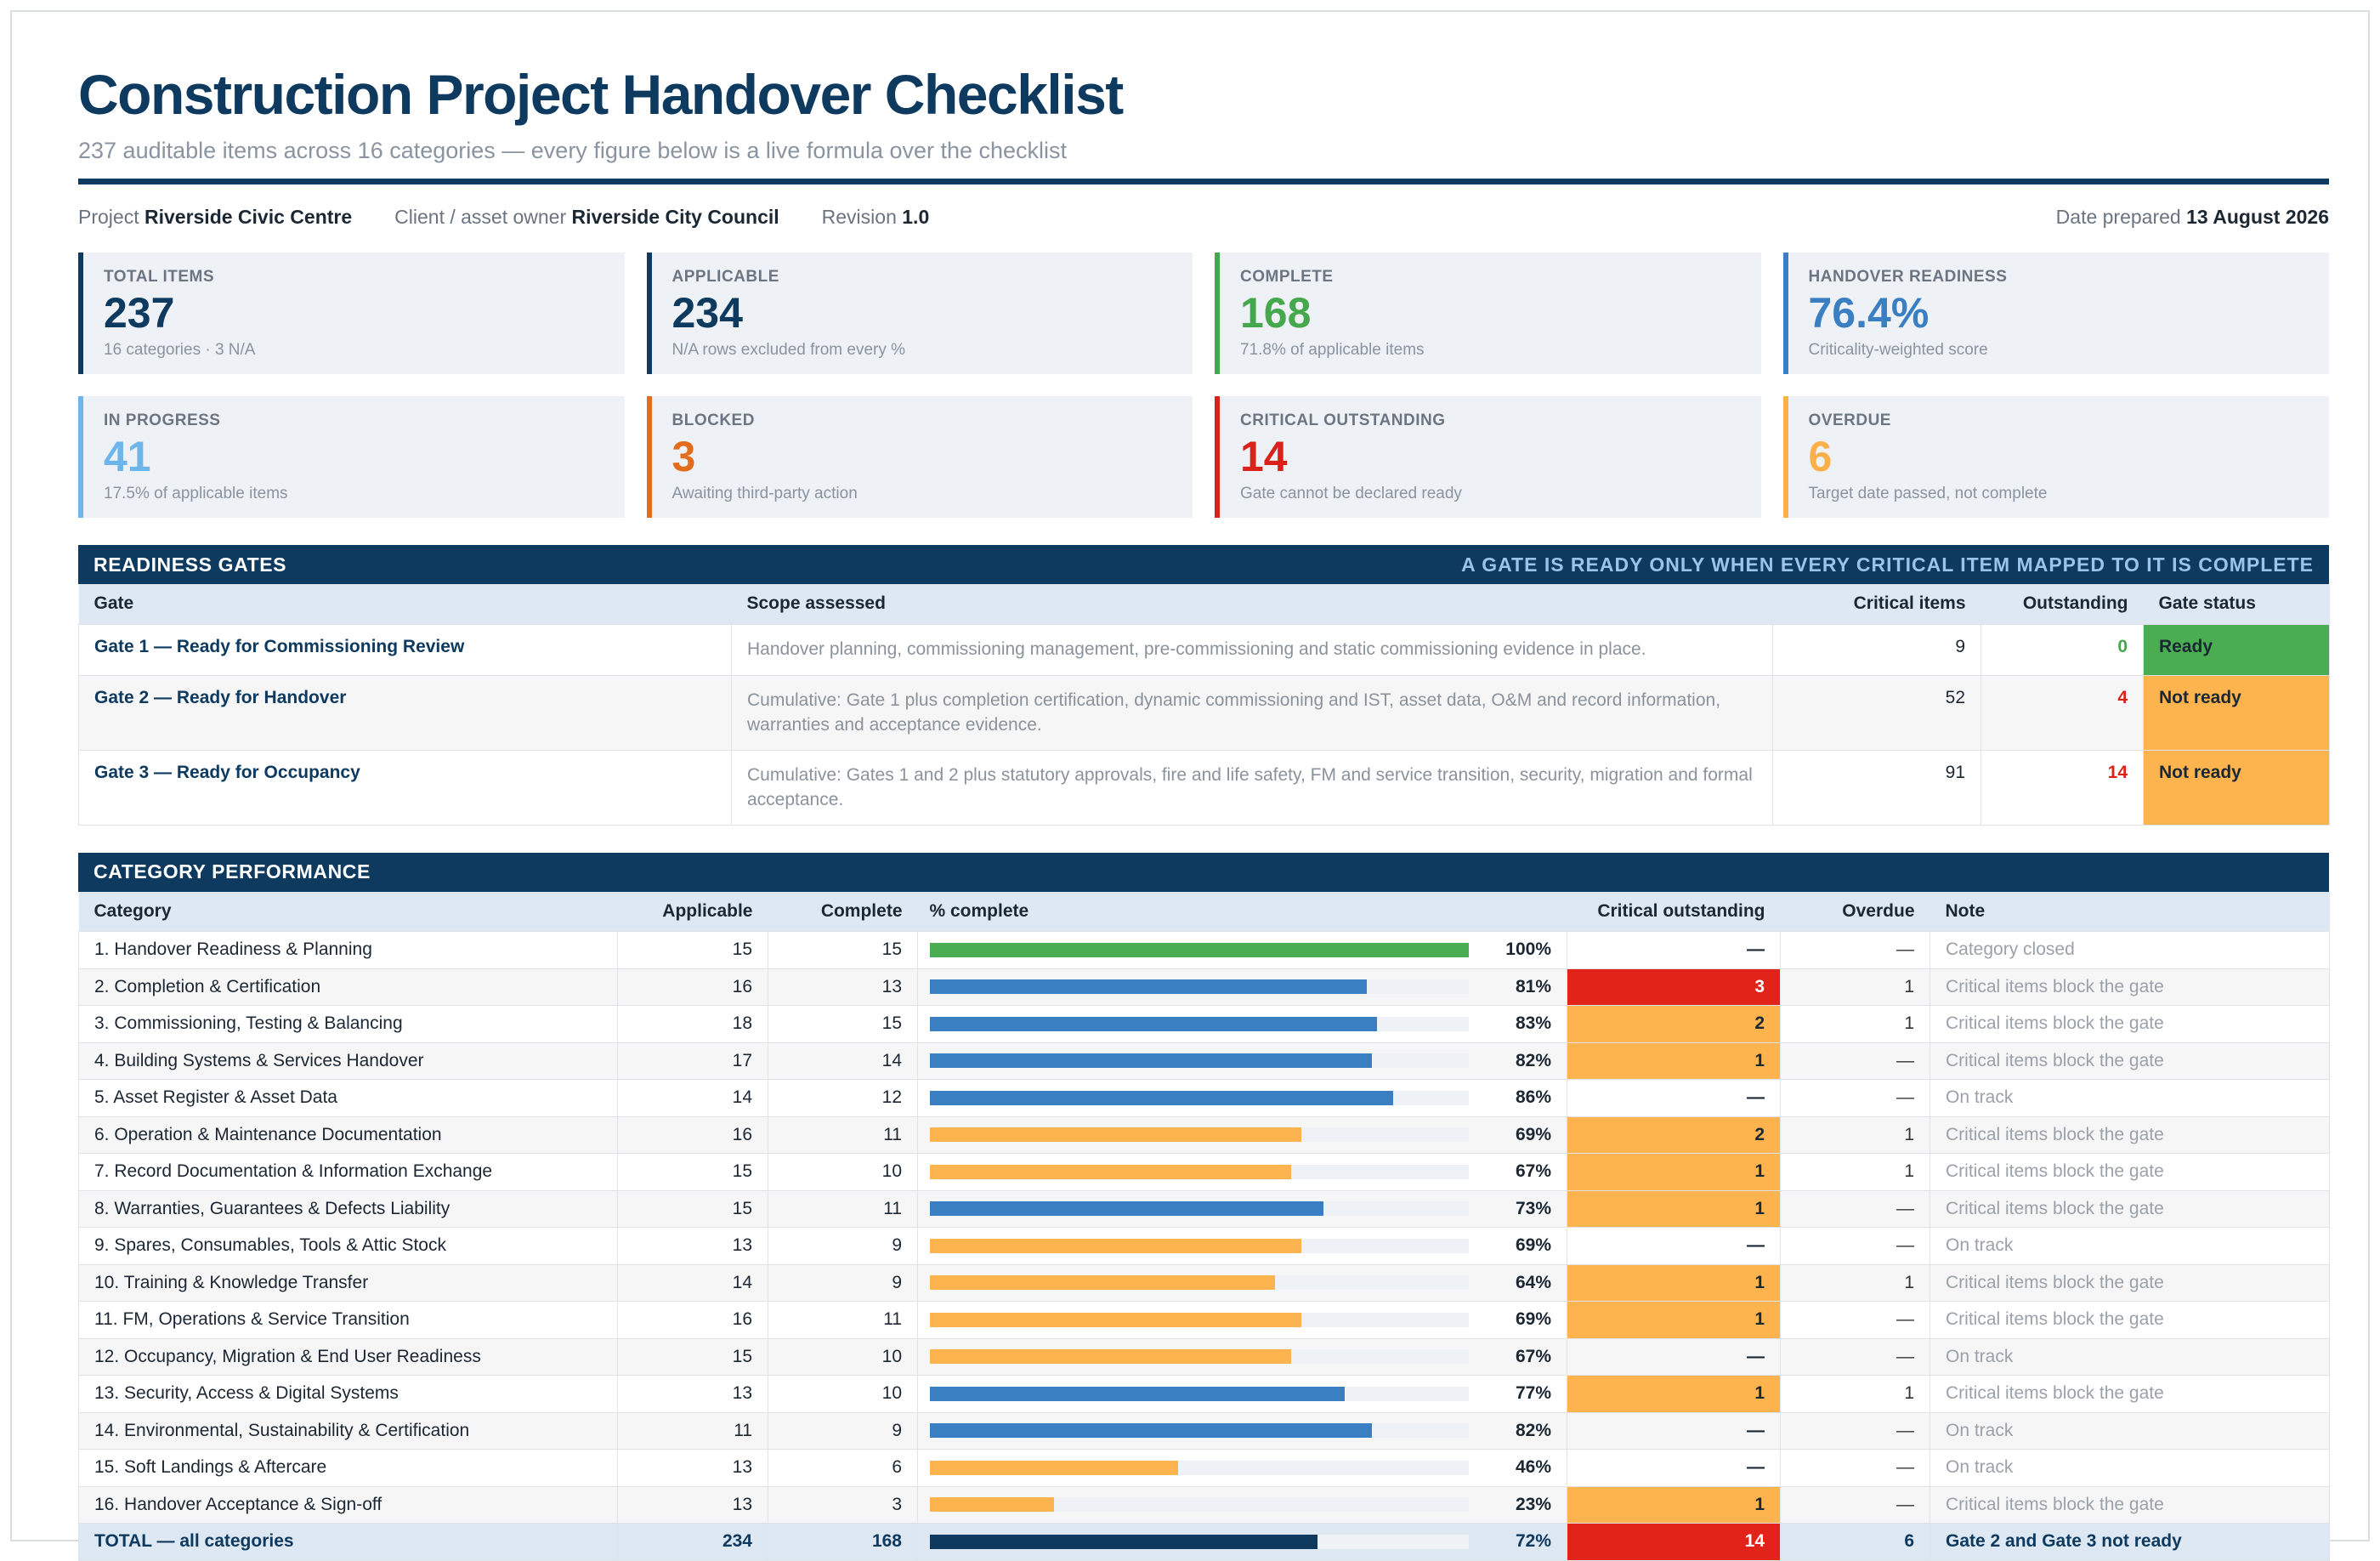 The width and height of the screenshot is (2380, 1561). What do you see at coordinates (348, 1504) in the screenshot?
I see `category-name: 16. Handover Acceptance & Sign-off` at bounding box center [348, 1504].